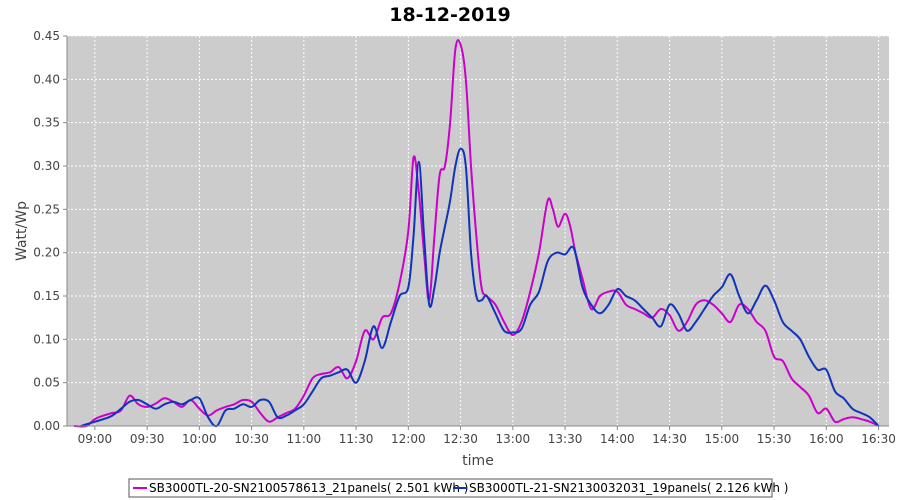 The width and height of the screenshot is (900, 500). I want to click on x-tick-label: 15:30, so click(774, 439).